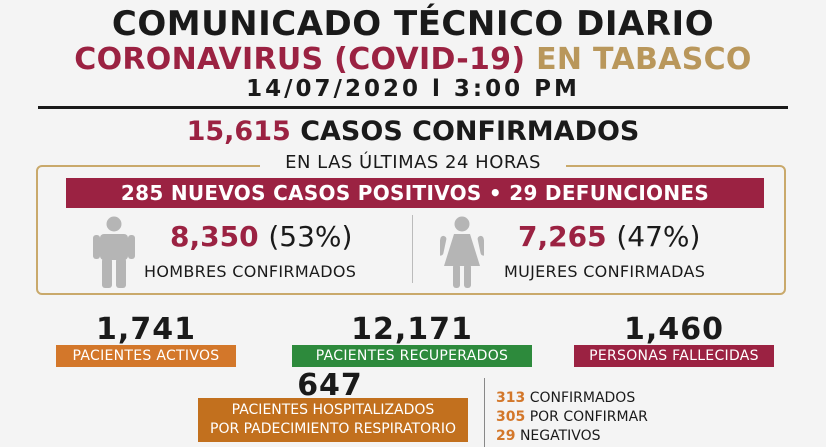  I want to click on deceased-label: PERSONAS FALLECIDAS, so click(674, 356).